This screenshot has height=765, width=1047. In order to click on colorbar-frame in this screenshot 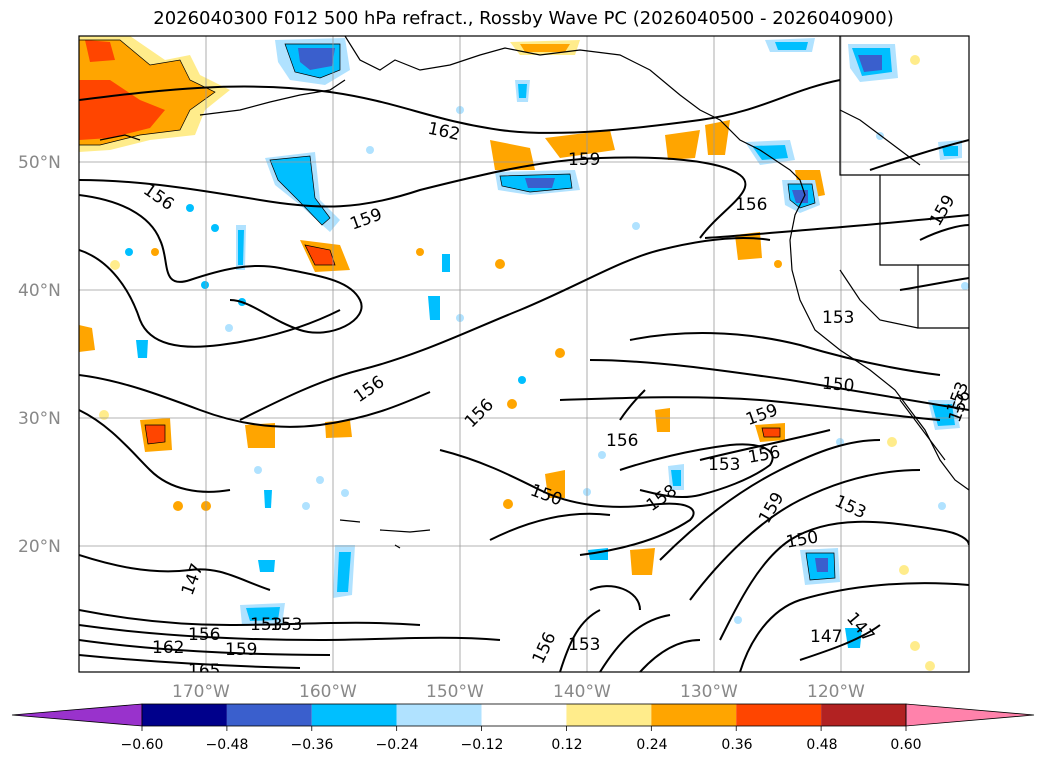, I will do `click(524, 715)`.